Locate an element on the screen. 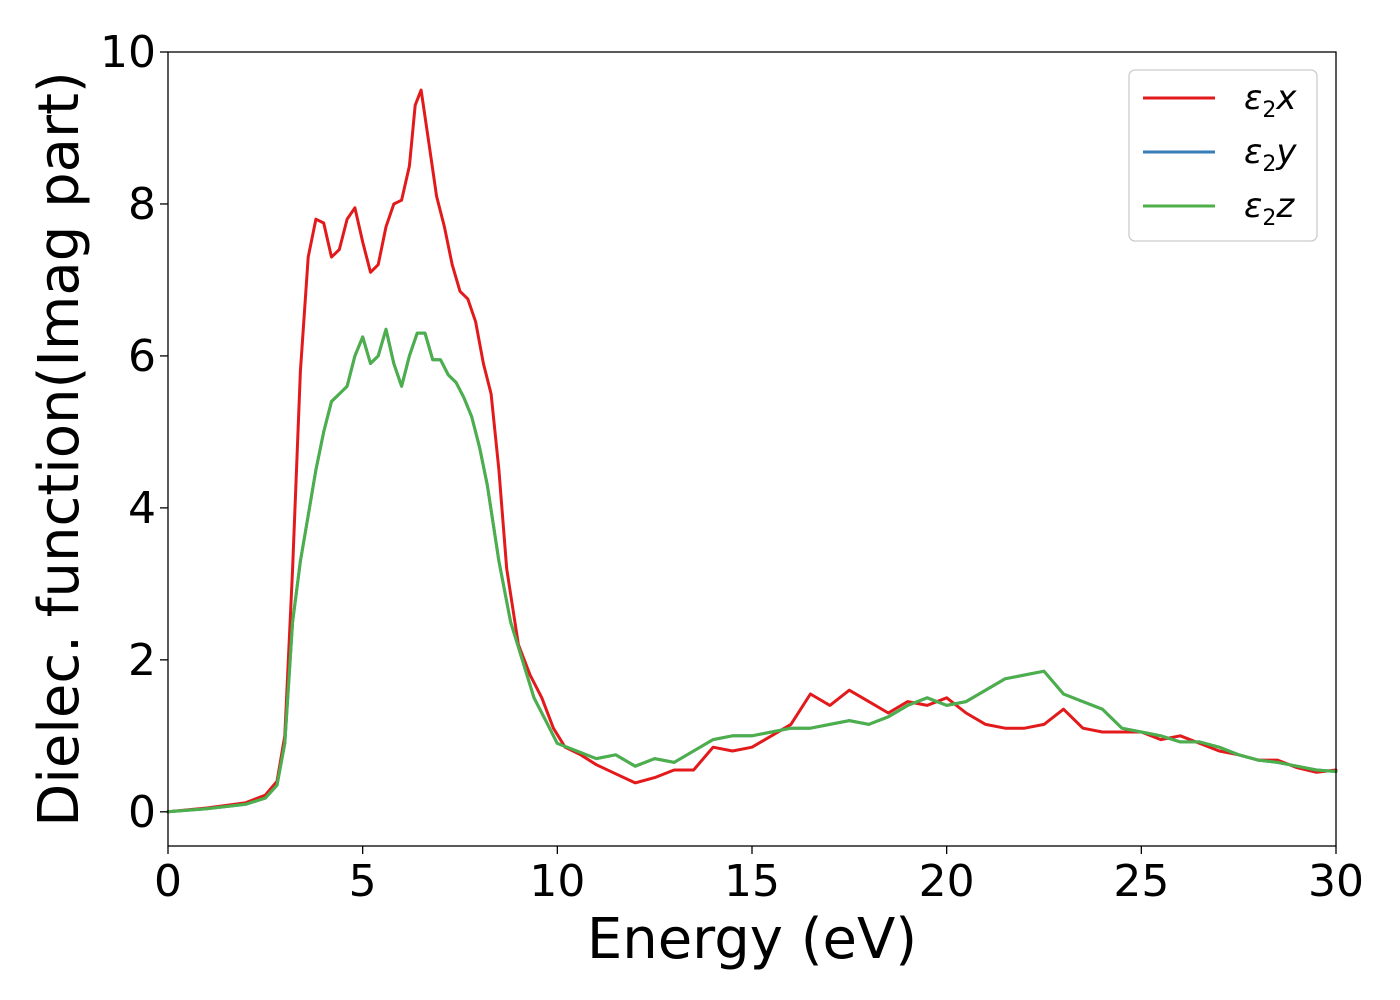 The image size is (1400, 1000). x-tick-label: 30 is located at coordinates (1336, 881).